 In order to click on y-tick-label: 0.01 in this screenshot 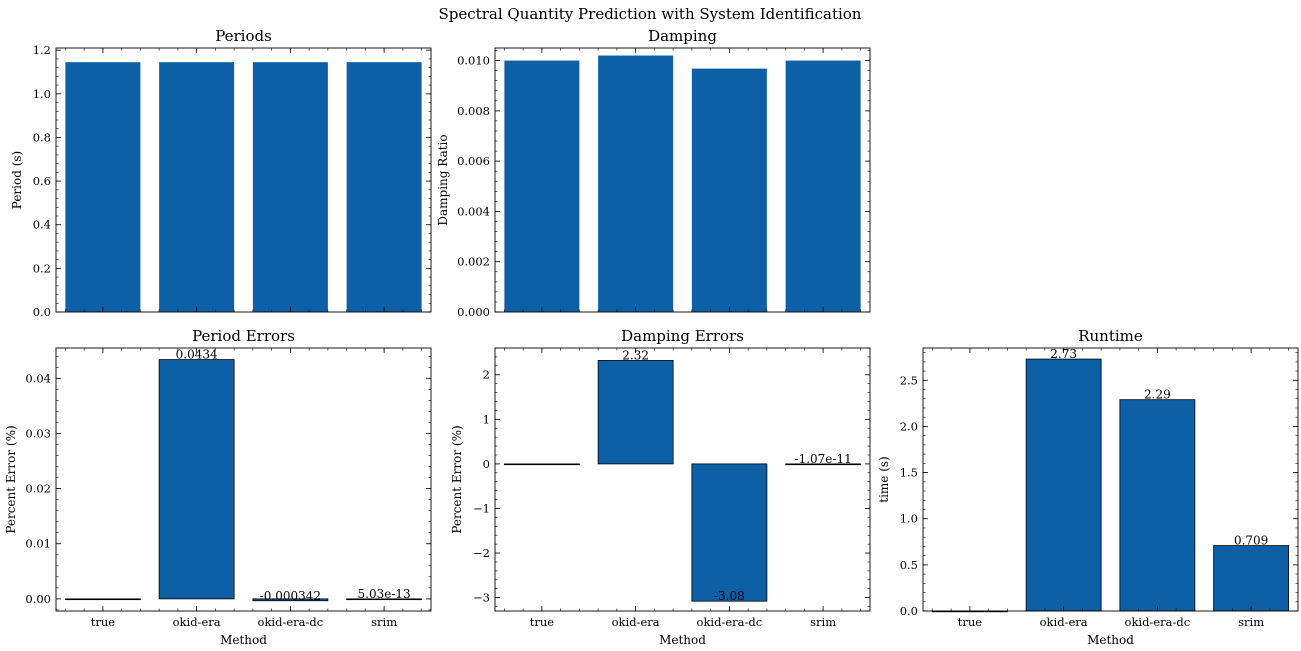, I will do `click(38, 544)`.